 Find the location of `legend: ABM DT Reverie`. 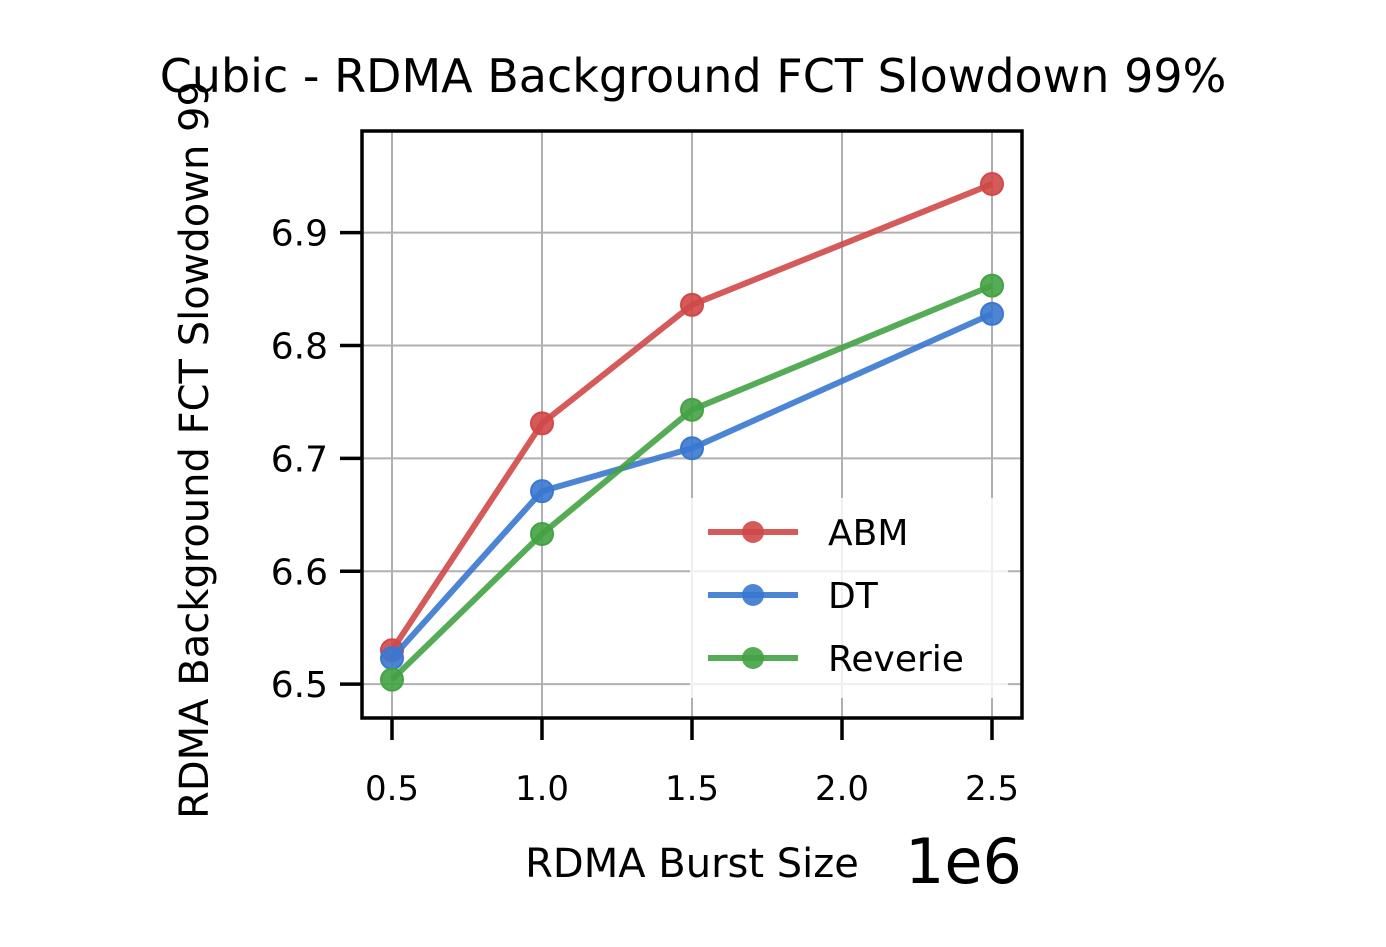

legend: ABM DT Reverie is located at coordinates (849, 598).